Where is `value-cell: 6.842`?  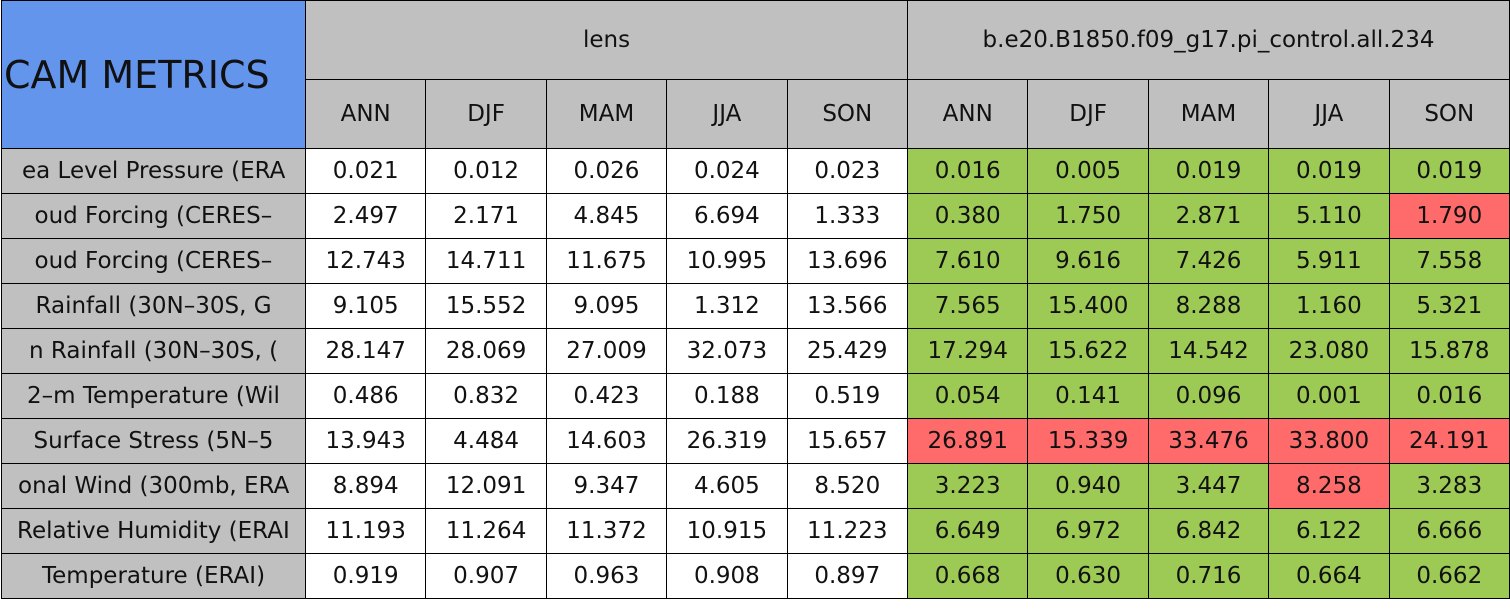
value-cell: 6.842 is located at coordinates (1208, 531).